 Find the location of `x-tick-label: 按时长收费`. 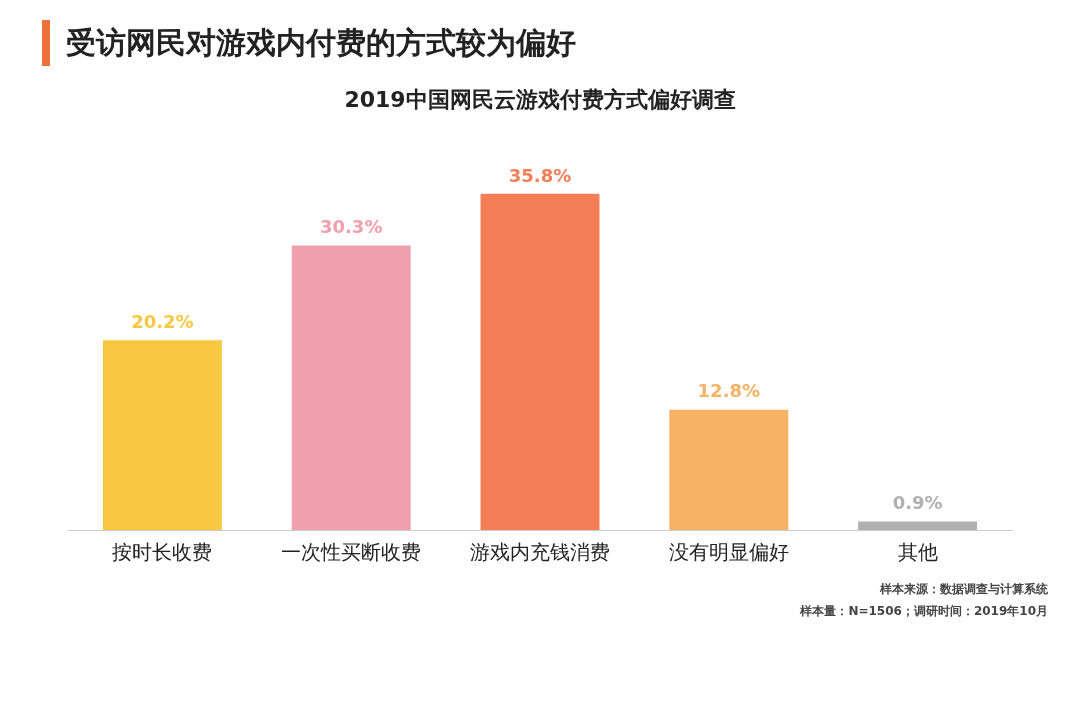

x-tick-label: 按时长收费 is located at coordinates (162, 552).